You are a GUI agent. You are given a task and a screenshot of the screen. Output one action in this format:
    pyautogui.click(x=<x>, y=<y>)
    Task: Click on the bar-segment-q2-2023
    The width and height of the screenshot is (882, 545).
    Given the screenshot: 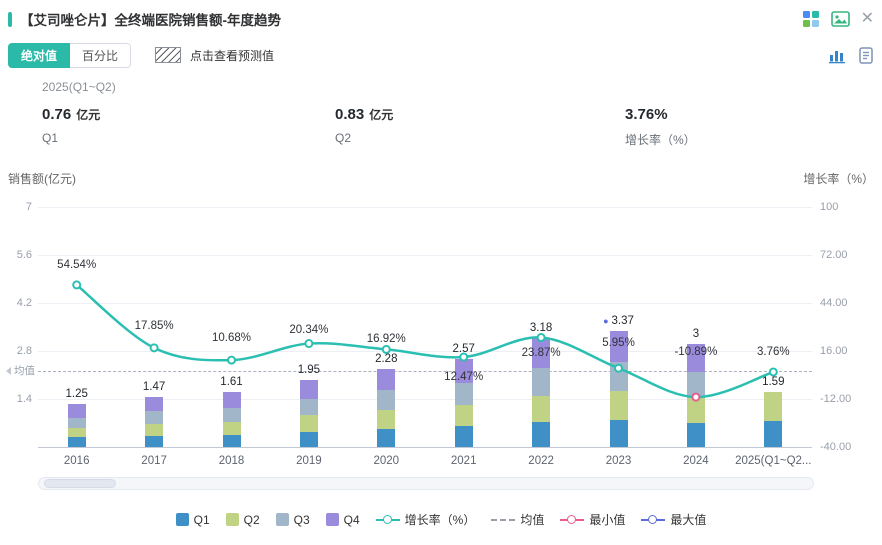 What is the action you would take?
    pyautogui.click(x=618, y=405)
    